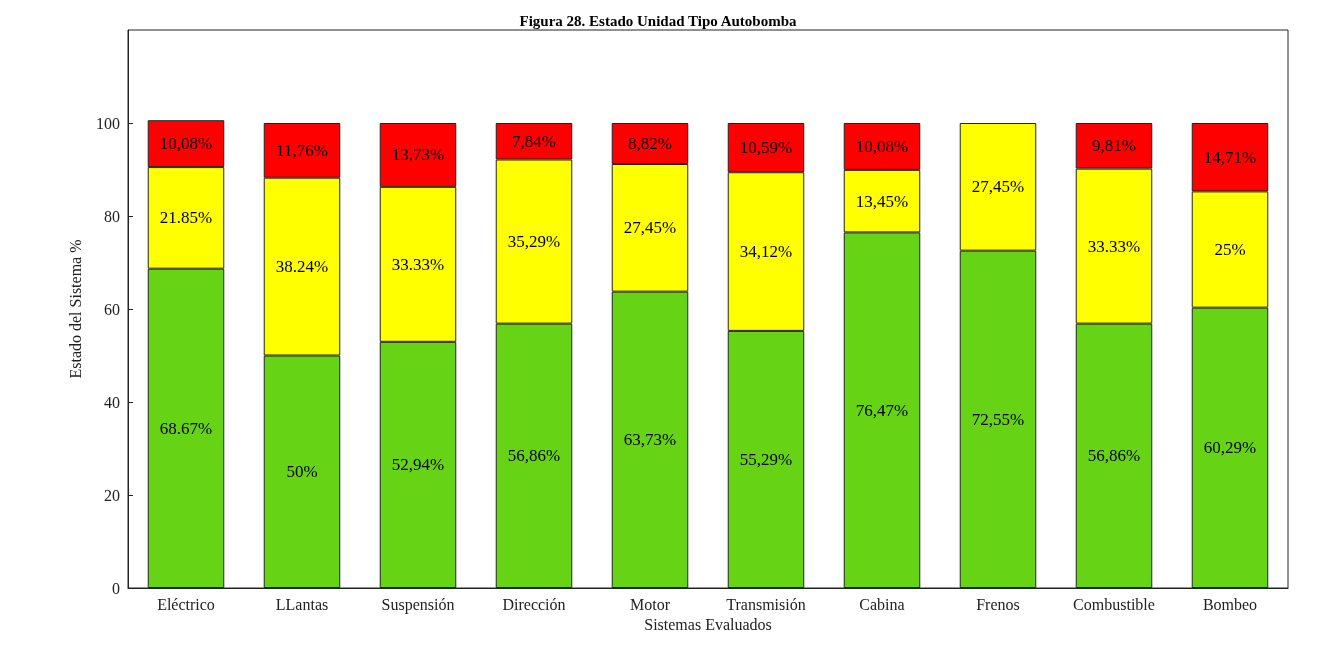  What do you see at coordinates (112, 495) in the screenshot?
I see `y-tick-label: 20` at bounding box center [112, 495].